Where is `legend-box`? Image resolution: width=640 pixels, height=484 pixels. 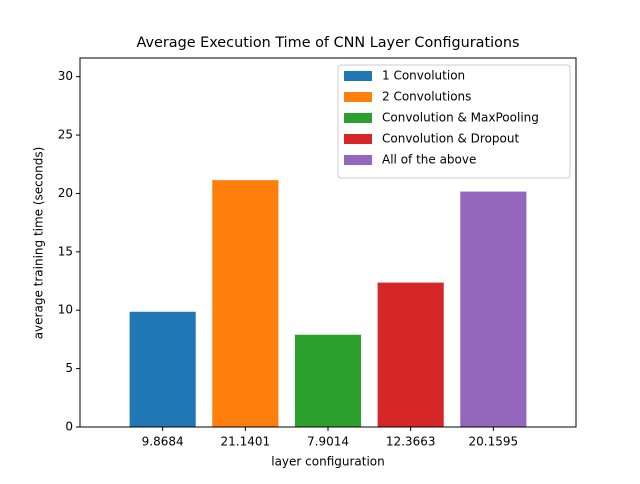 legend-box is located at coordinates (454, 121).